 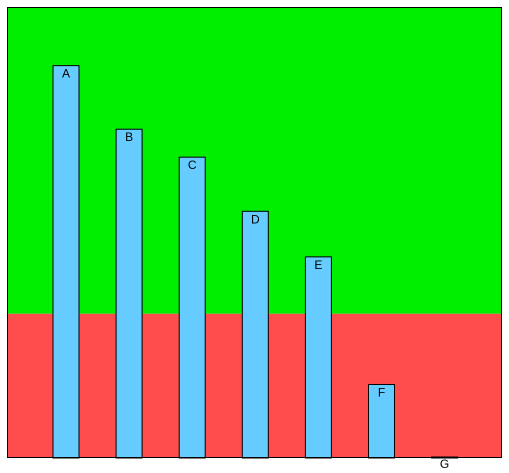 I want to click on bar-b, so click(x=129, y=293).